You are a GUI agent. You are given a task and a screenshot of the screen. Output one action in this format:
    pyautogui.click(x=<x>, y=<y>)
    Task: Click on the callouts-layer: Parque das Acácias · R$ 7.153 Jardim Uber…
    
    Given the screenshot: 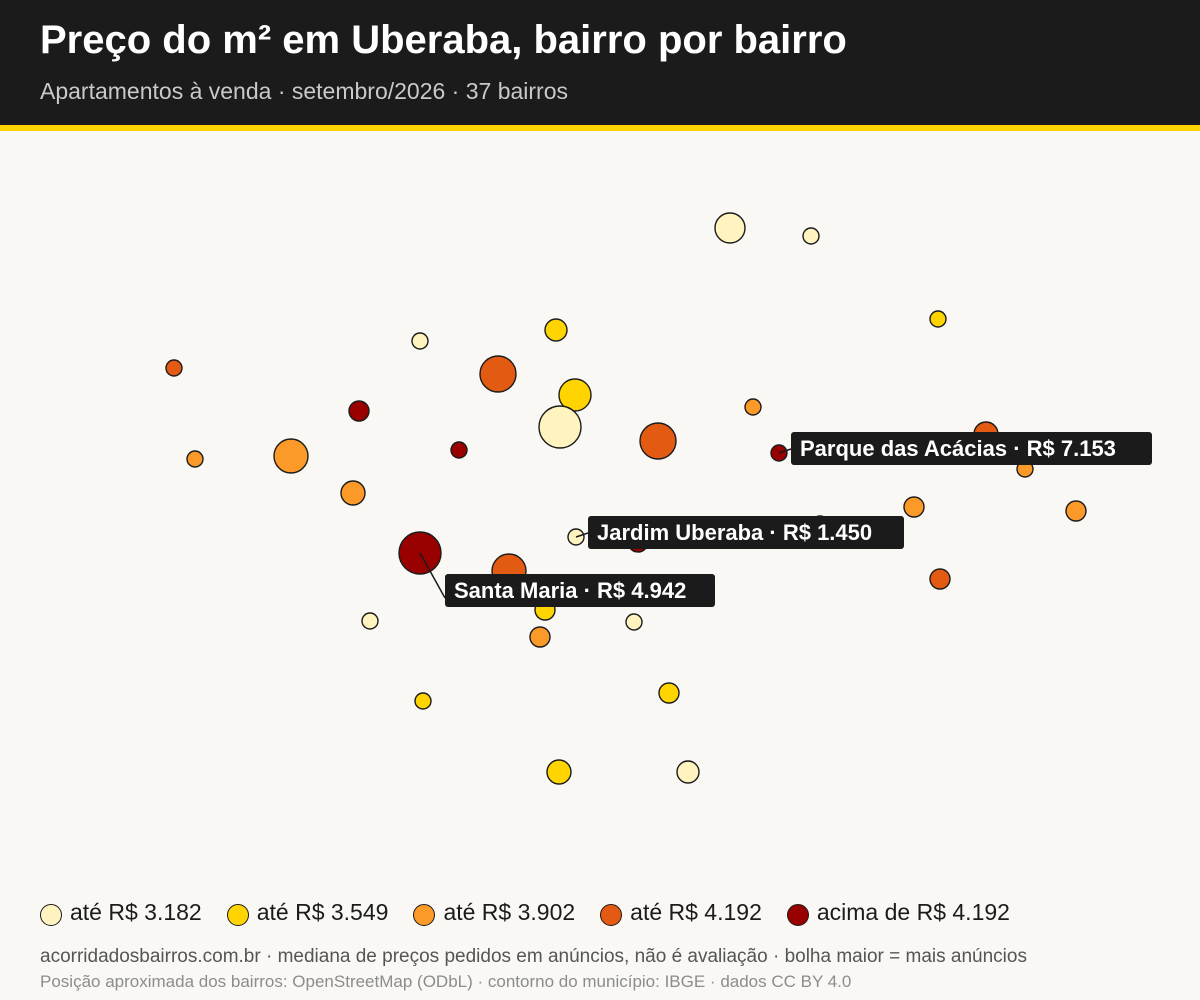 What is the action you would take?
    pyautogui.click(x=785, y=519)
    